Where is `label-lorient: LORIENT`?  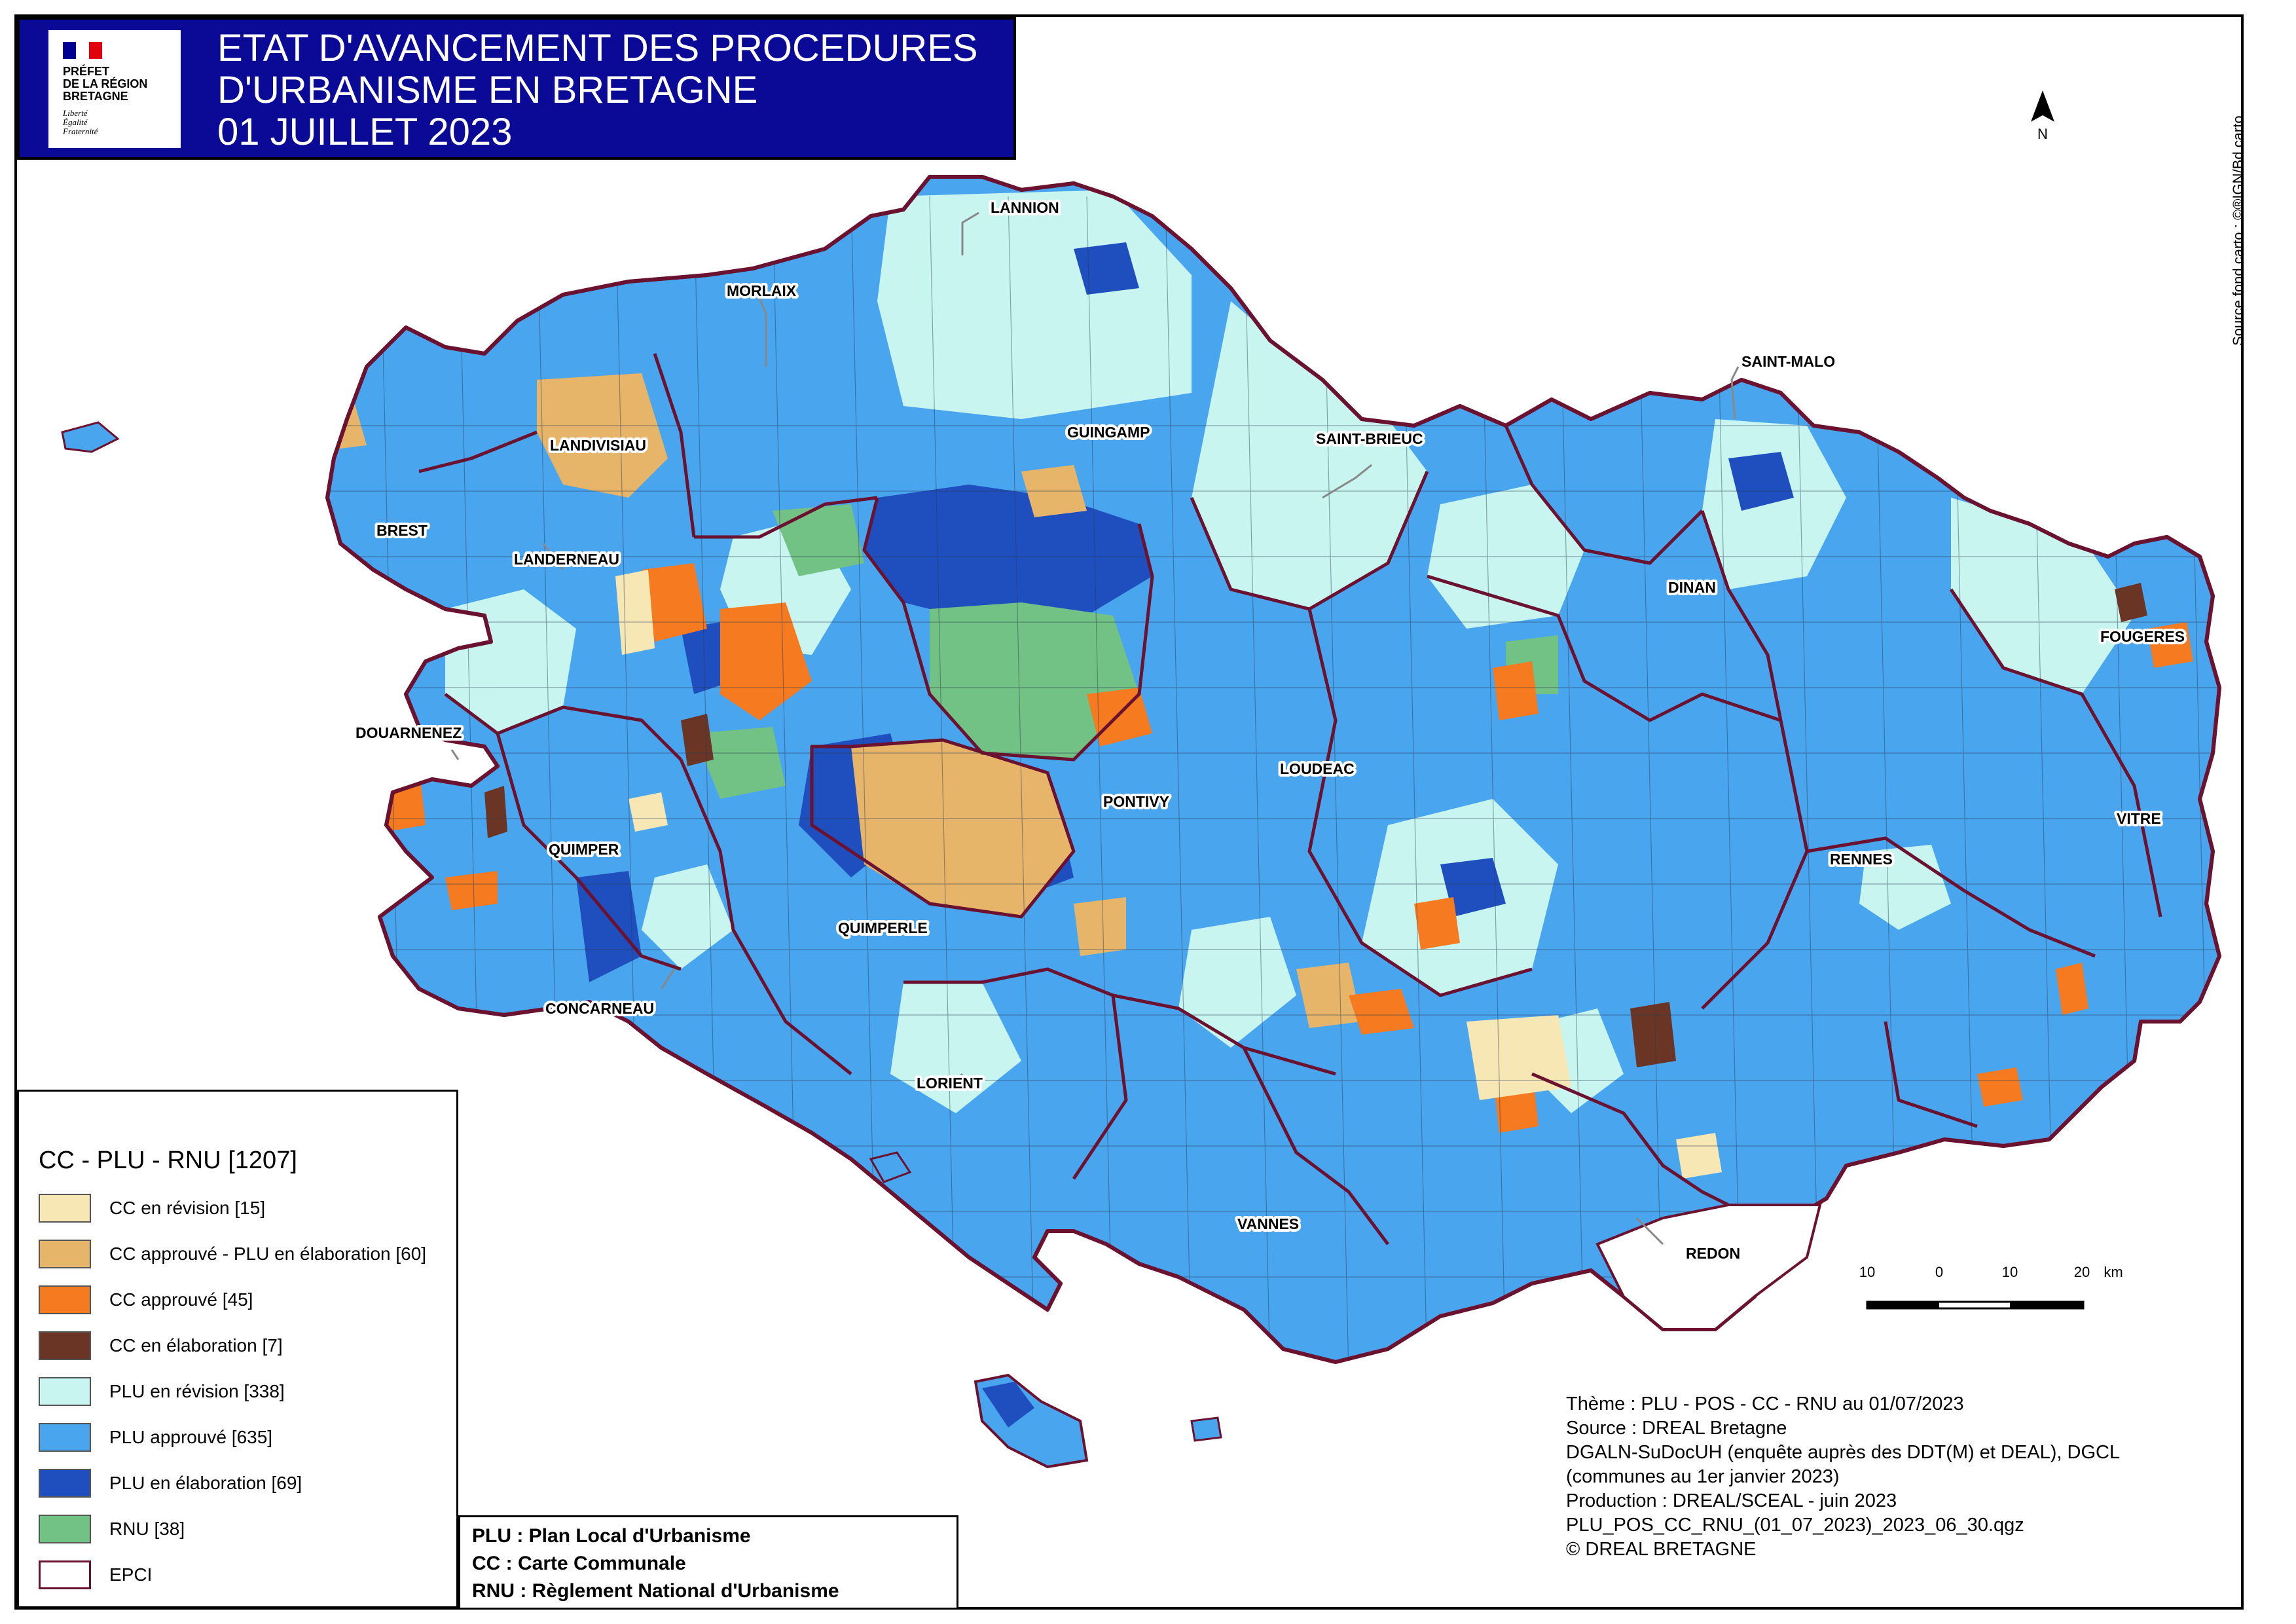
label-lorient: LORIENT is located at coordinates (950, 1083).